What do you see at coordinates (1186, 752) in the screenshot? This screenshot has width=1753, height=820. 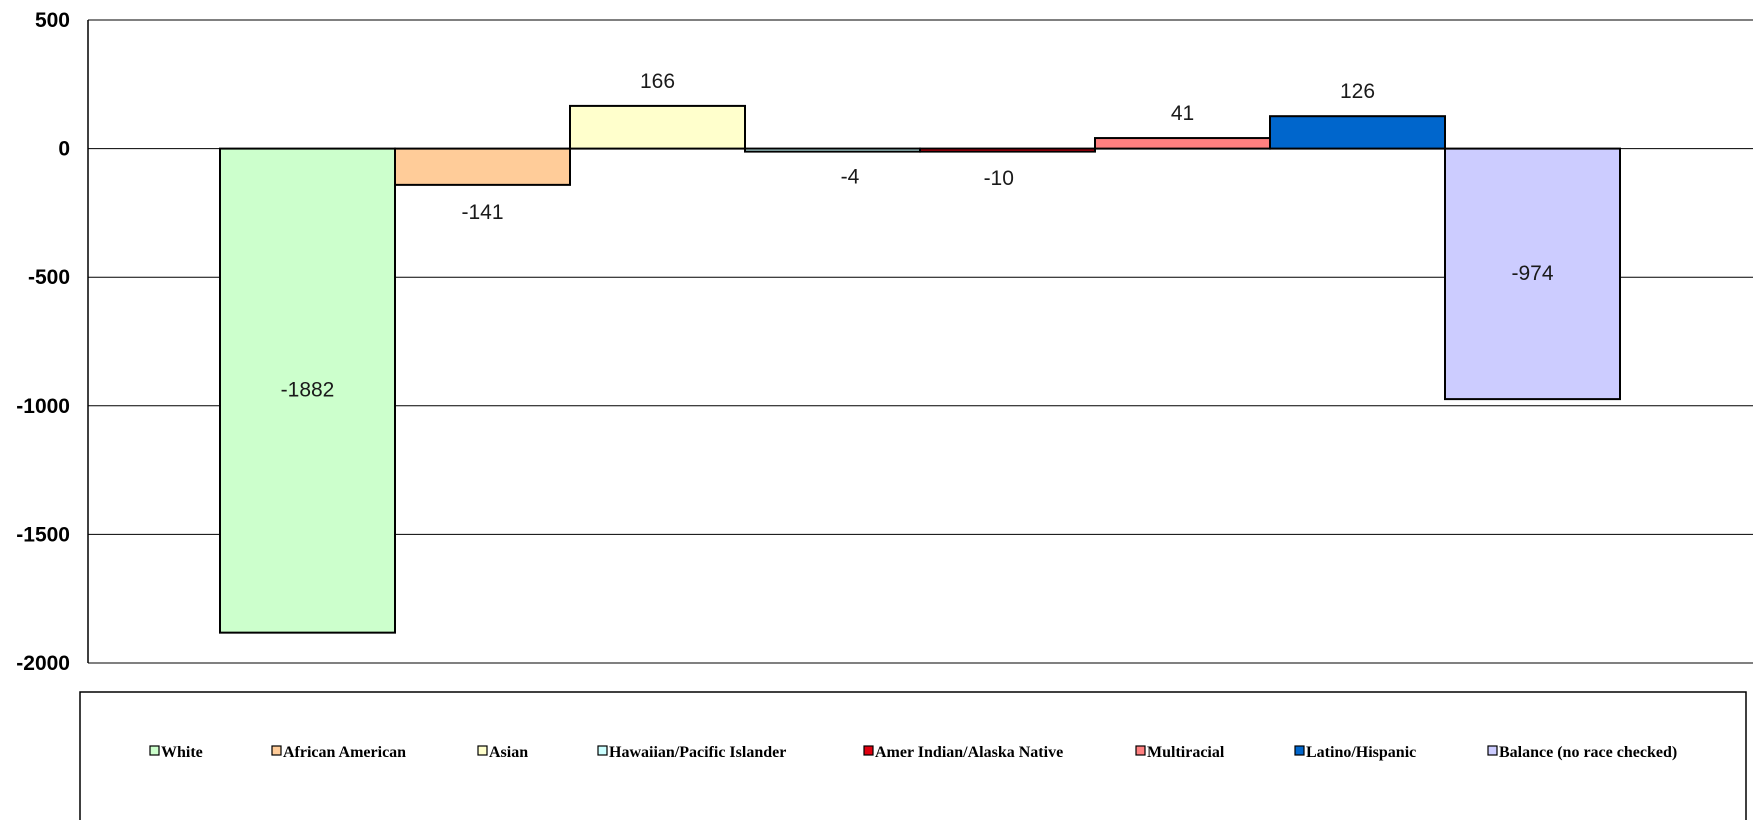 I see `legend-label: Multiracial` at bounding box center [1186, 752].